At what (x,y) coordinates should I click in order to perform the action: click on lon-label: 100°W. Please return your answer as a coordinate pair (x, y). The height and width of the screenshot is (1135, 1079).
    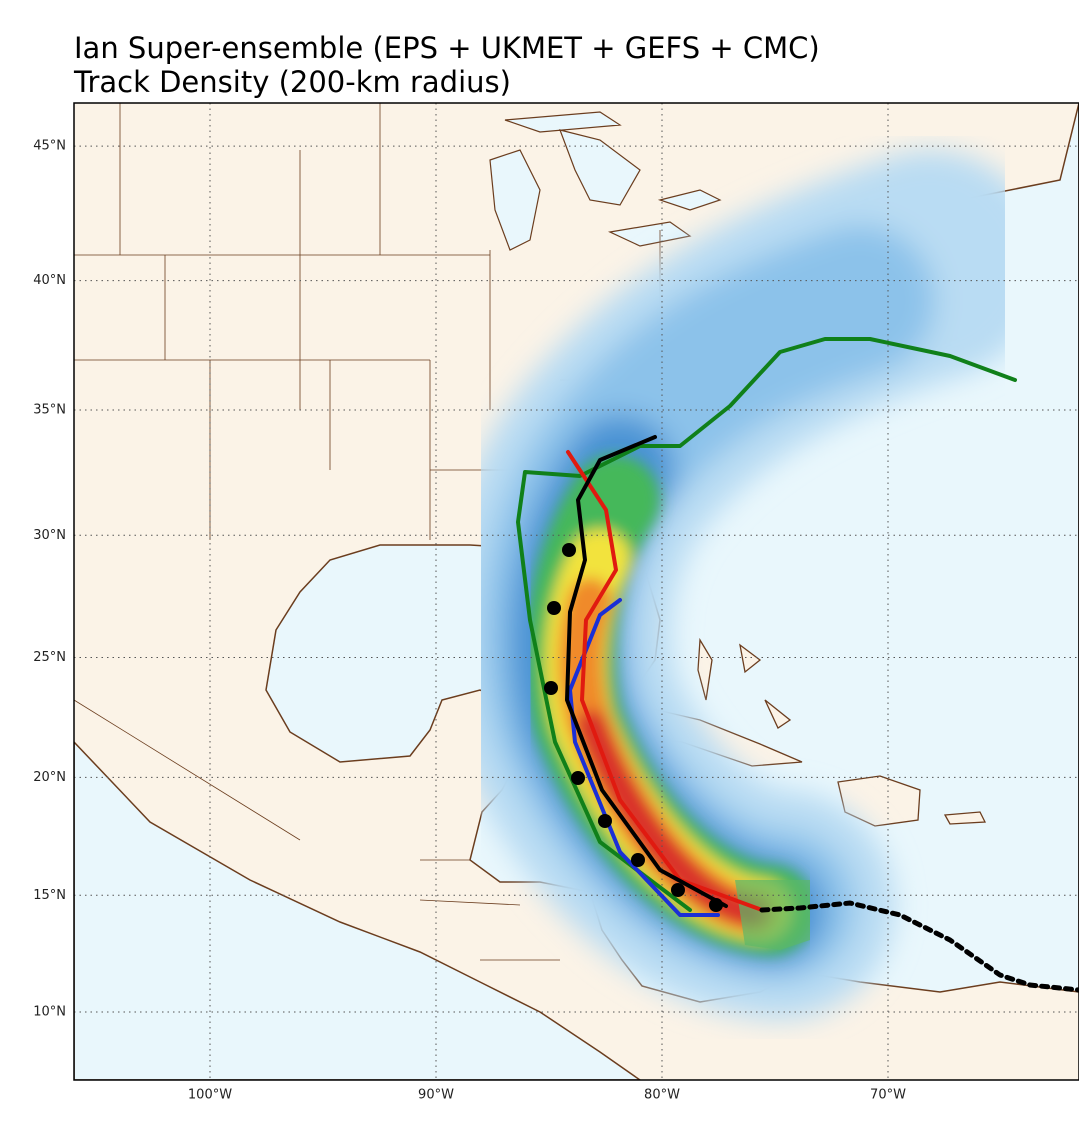
    Looking at the image, I should click on (210, 1095).